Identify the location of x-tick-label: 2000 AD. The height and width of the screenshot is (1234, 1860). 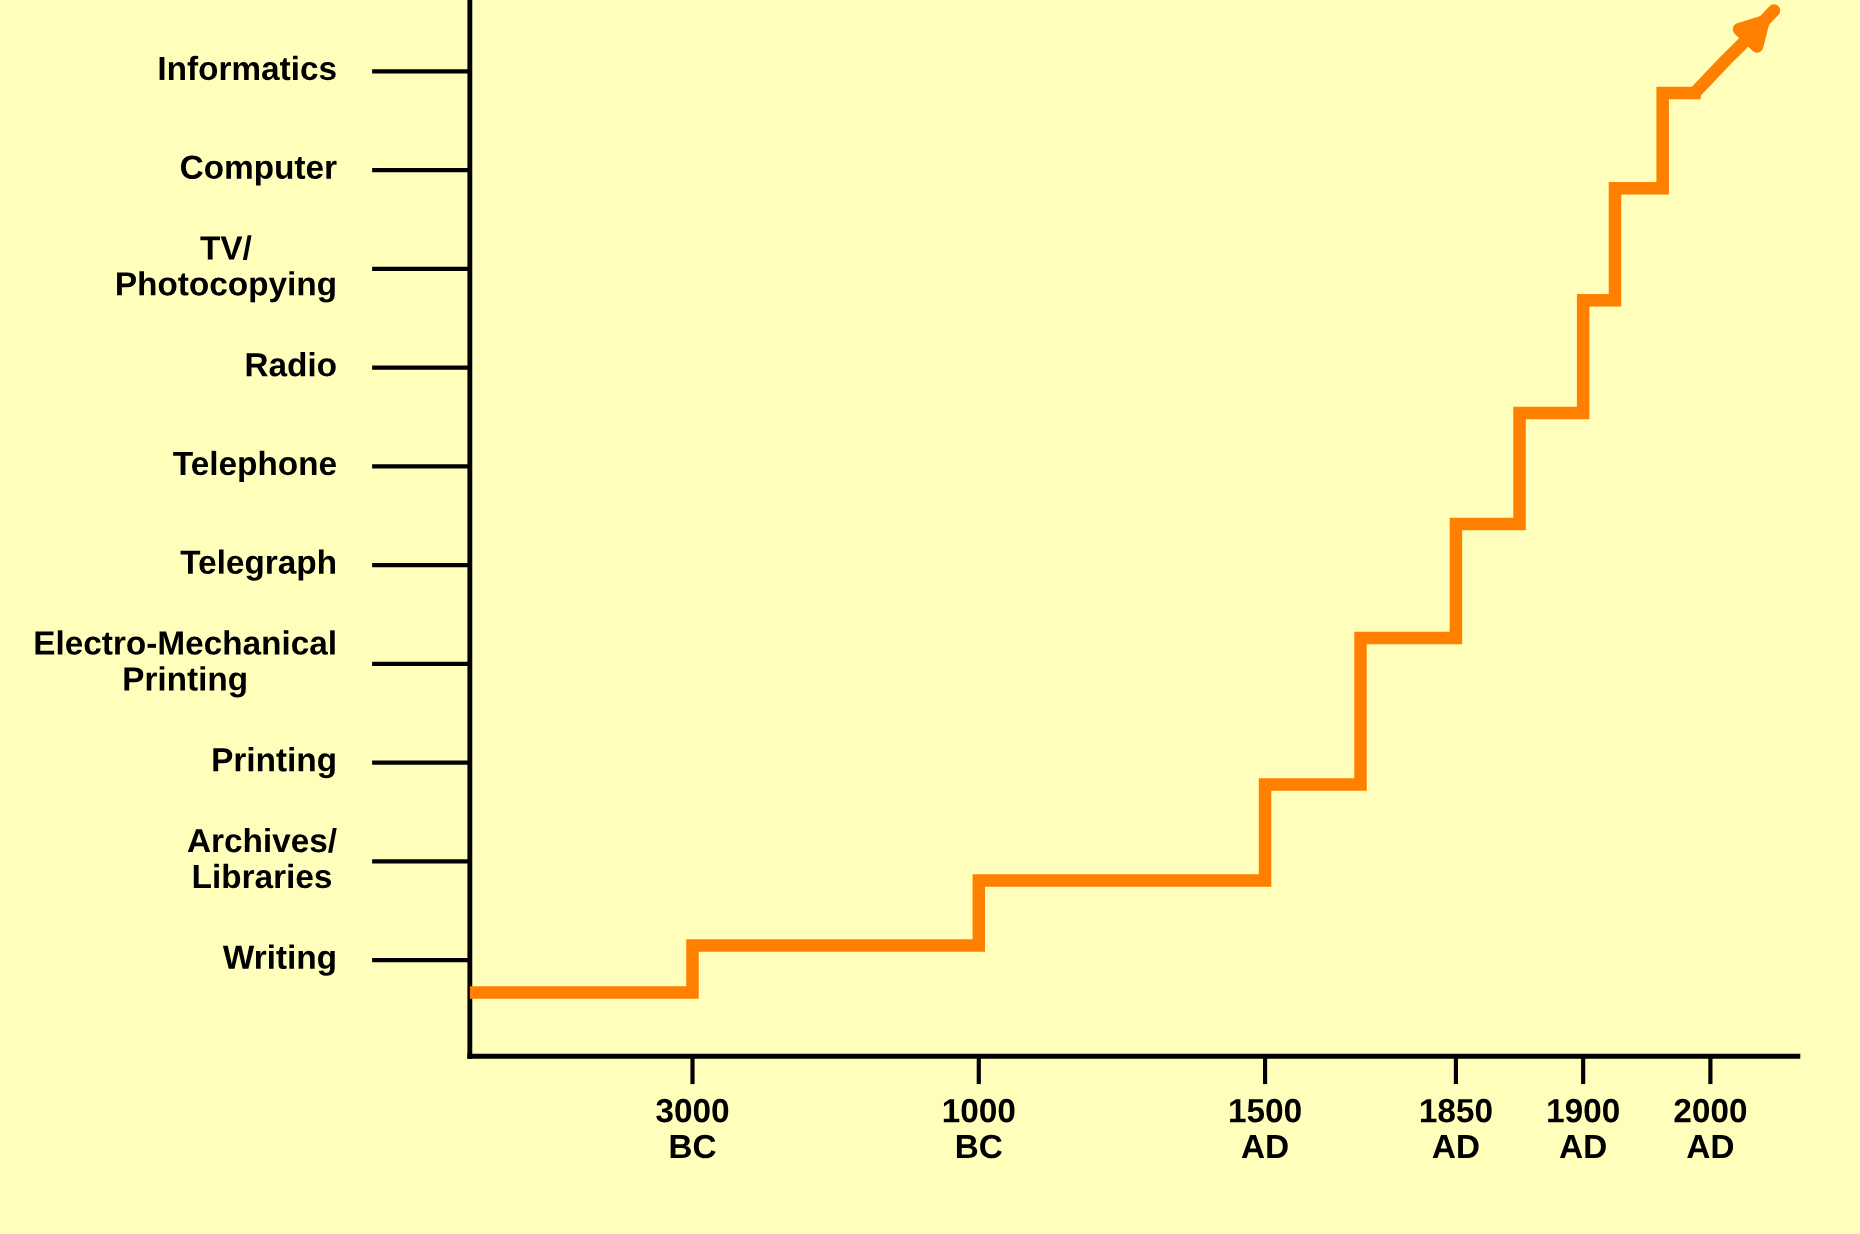
(1710, 1128).